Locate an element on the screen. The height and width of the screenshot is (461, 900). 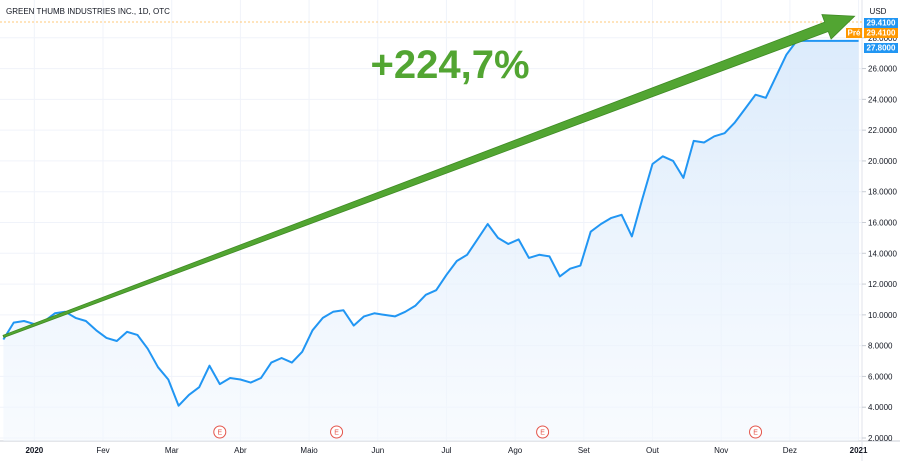
y-tick-label: 26.0000 is located at coordinates (882, 69).